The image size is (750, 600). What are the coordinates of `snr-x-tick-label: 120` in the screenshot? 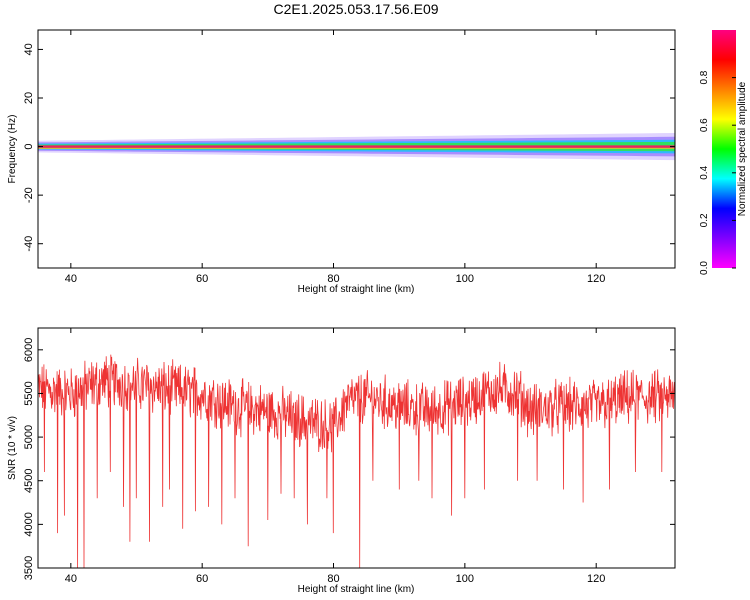 It's located at (596, 579).